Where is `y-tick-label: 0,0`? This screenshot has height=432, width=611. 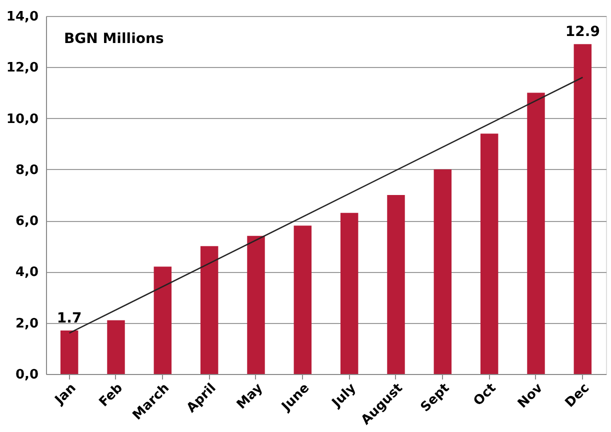 y-tick-label: 0,0 is located at coordinates (26, 375).